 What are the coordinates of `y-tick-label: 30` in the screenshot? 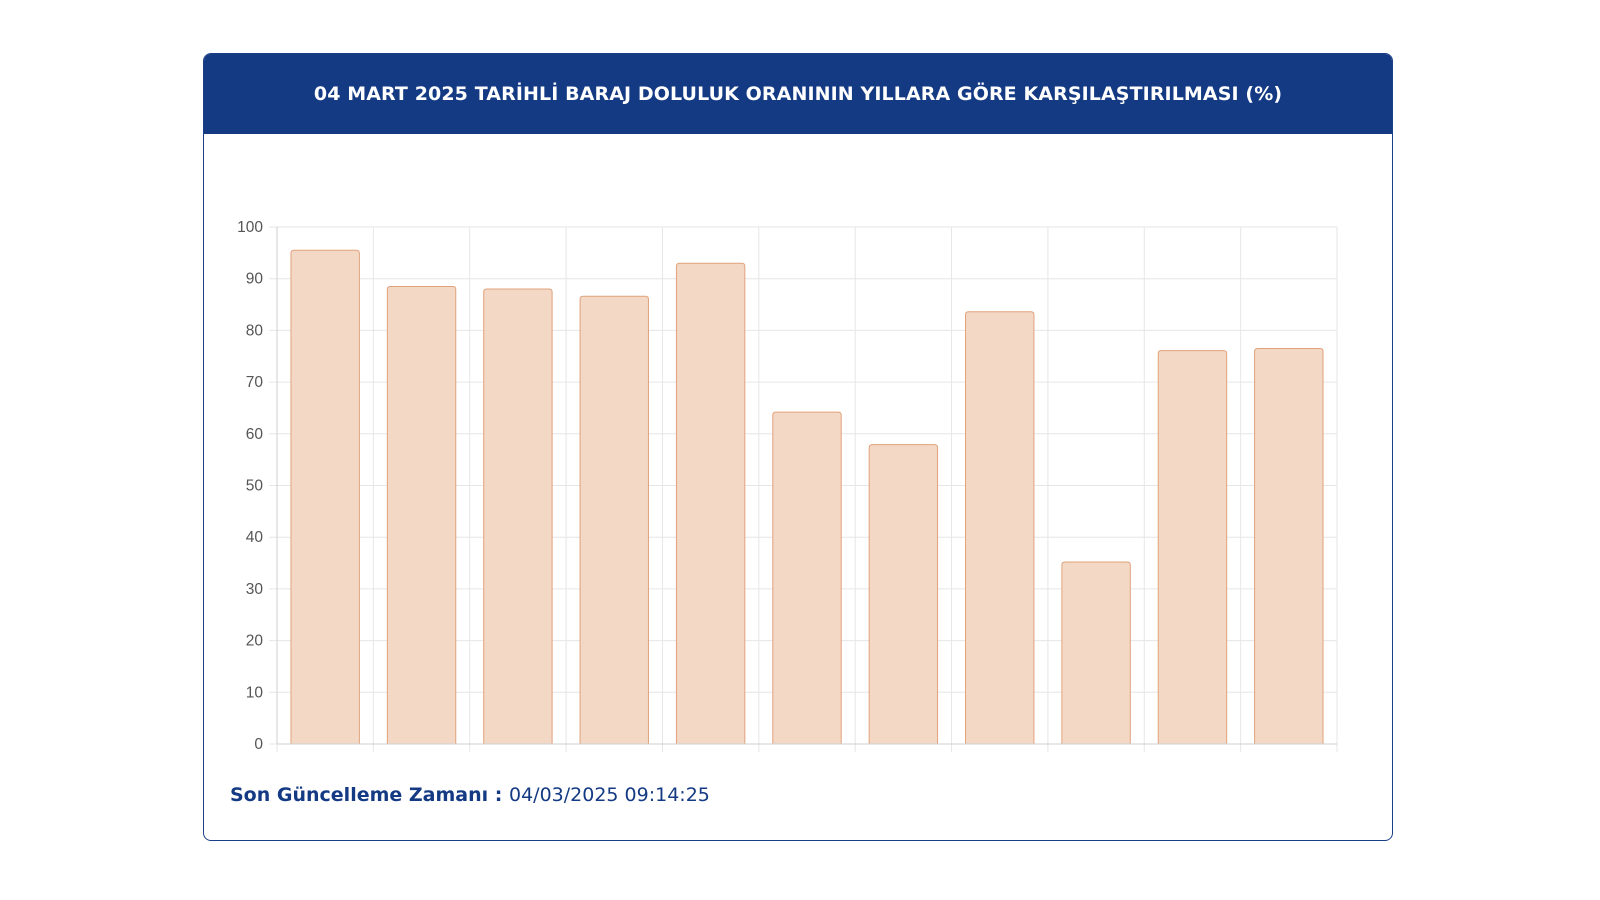 It's located at (255, 589).